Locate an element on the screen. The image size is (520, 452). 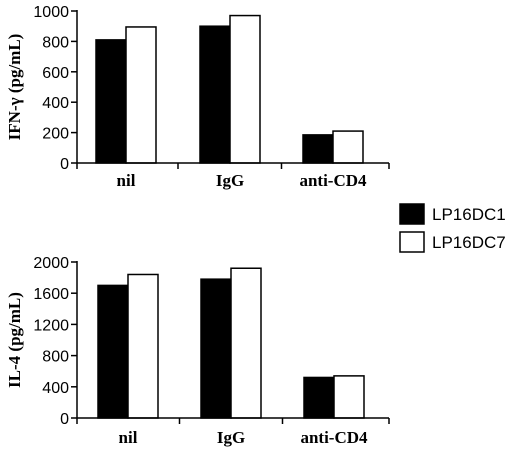
y-axis-title: IL-4 (pg/mL) is located at coordinates (14, 340).